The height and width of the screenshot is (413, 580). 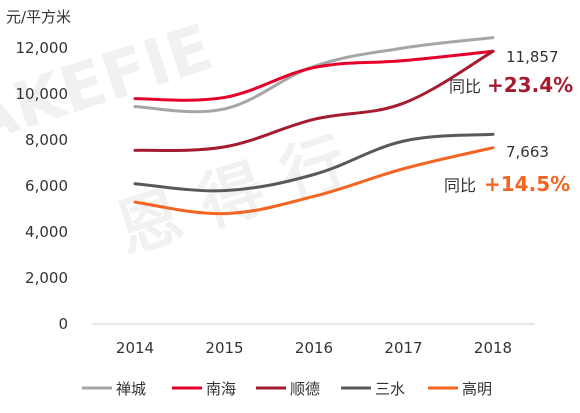 What do you see at coordinates (527, 184) in the screenshot?
I see `yoy-value-2: +14.5%` at bounding box center [527, 184].